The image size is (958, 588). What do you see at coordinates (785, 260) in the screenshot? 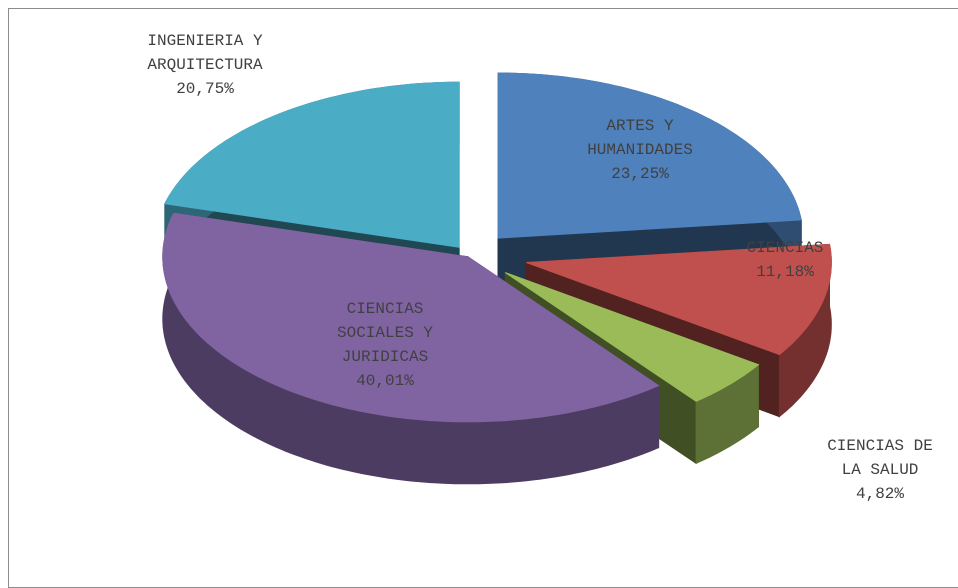
I see `data-label: CIENCIAS 11,18%` at bounding box center [785, 260].